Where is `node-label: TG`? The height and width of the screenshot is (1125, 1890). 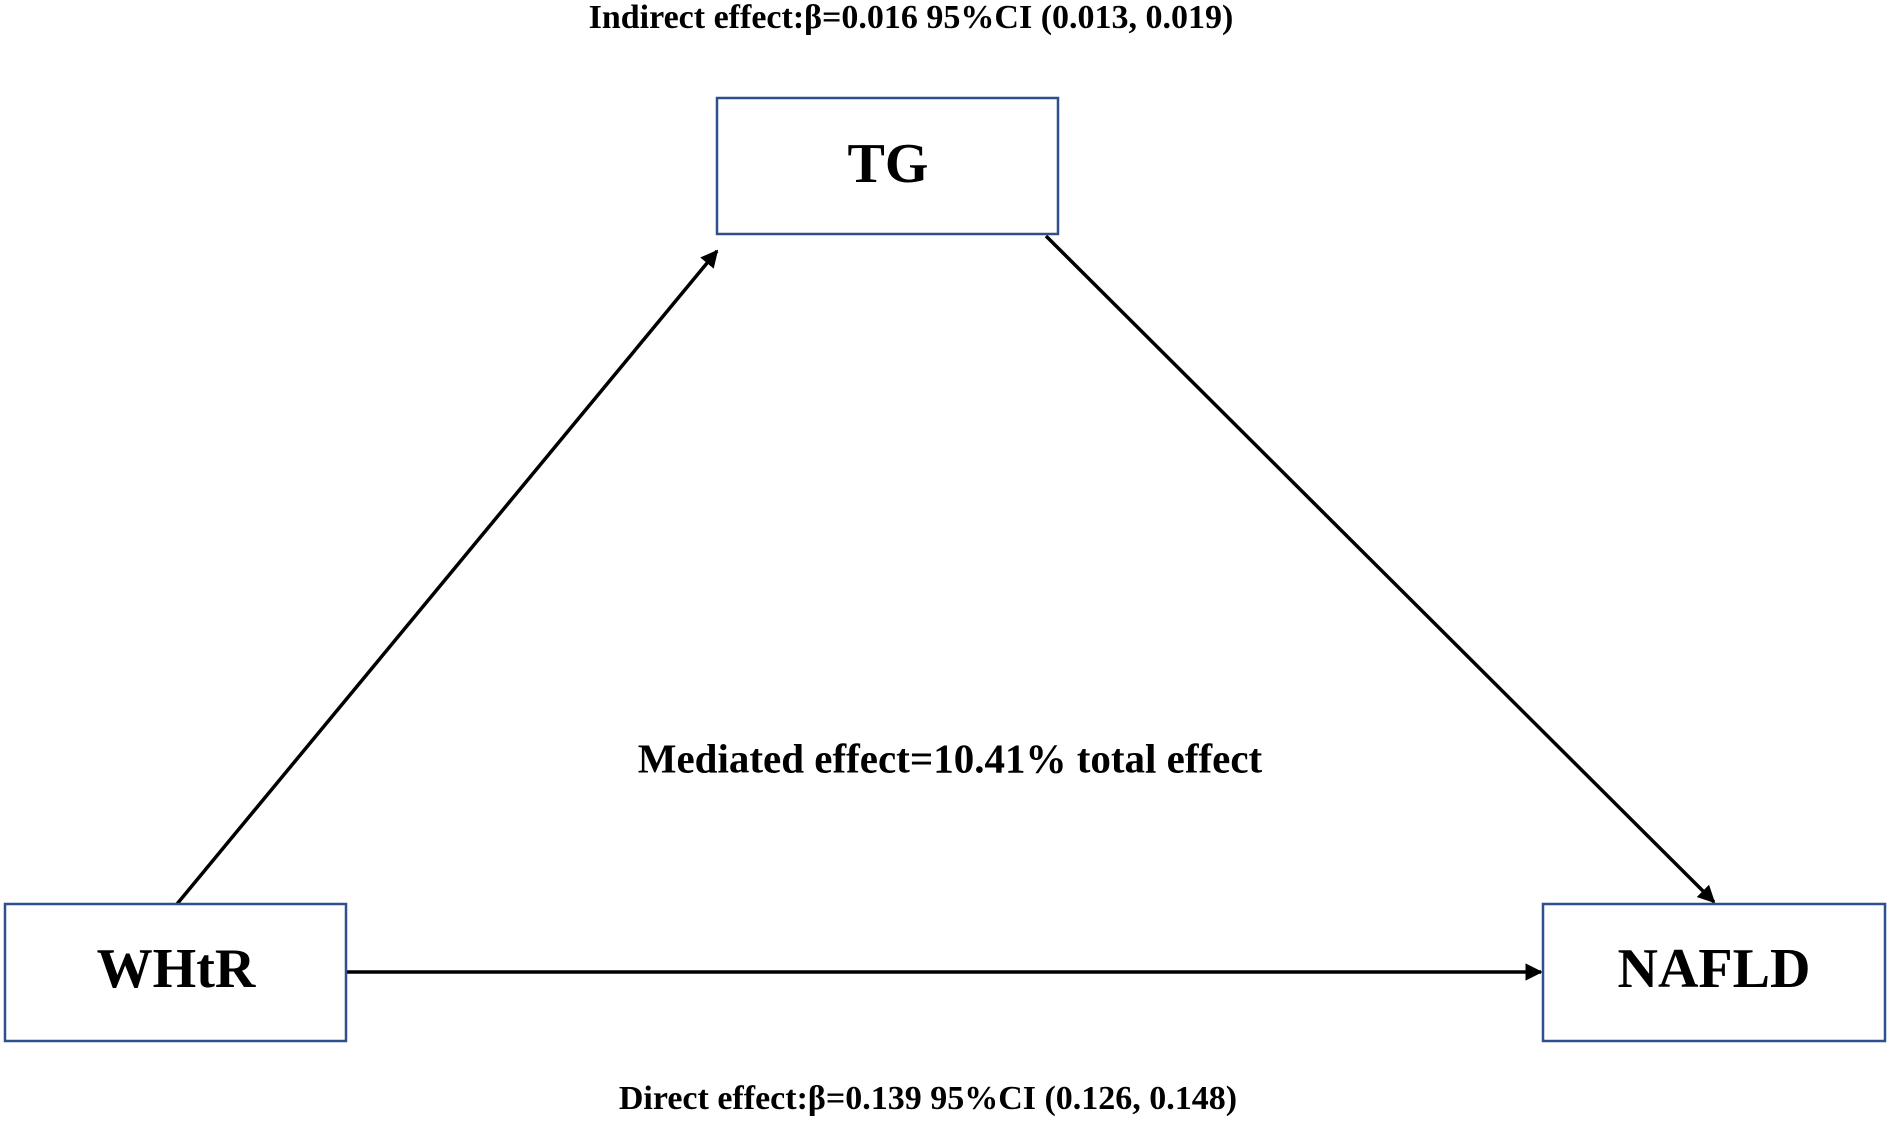
node-label: TG is located at coordinates (888, 164).